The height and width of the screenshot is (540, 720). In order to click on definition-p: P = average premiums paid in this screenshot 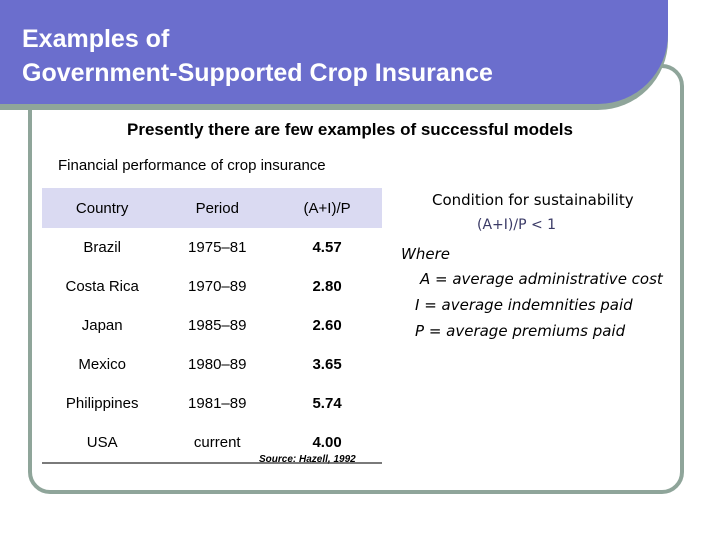, I will do `click(520, 331)`.